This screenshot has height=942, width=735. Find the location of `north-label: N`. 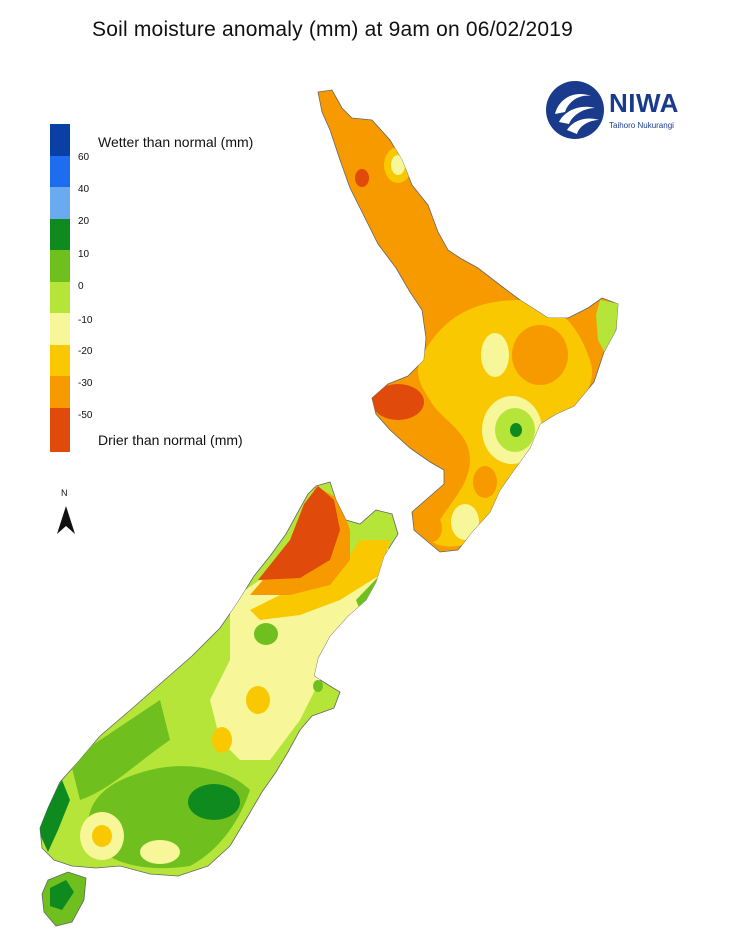

north-label: N is located at coordinates (64, 493).